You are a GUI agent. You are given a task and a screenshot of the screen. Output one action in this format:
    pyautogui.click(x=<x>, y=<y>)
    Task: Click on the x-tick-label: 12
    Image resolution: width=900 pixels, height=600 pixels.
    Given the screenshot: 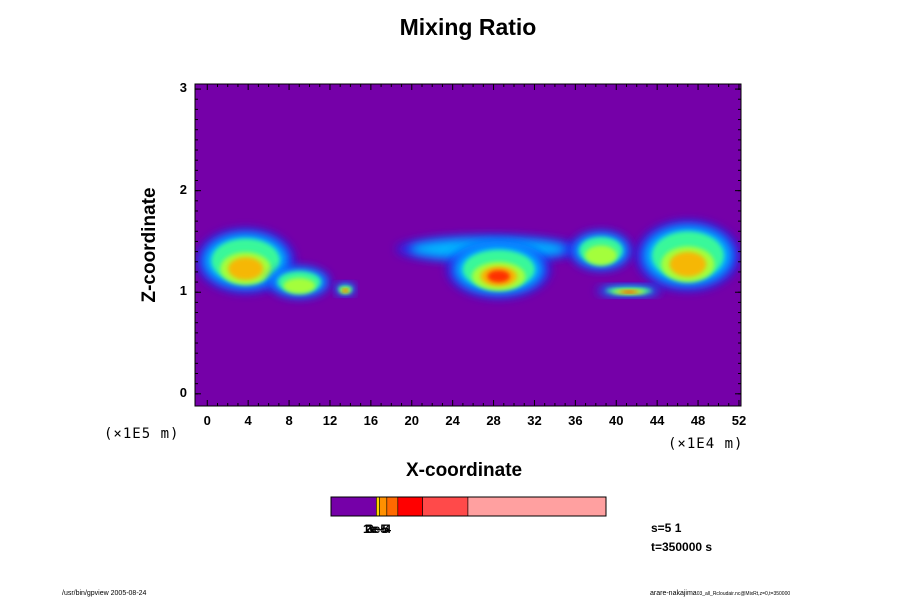 What is the action you would take?
    pyautogui.click(x=330, y=420)
    